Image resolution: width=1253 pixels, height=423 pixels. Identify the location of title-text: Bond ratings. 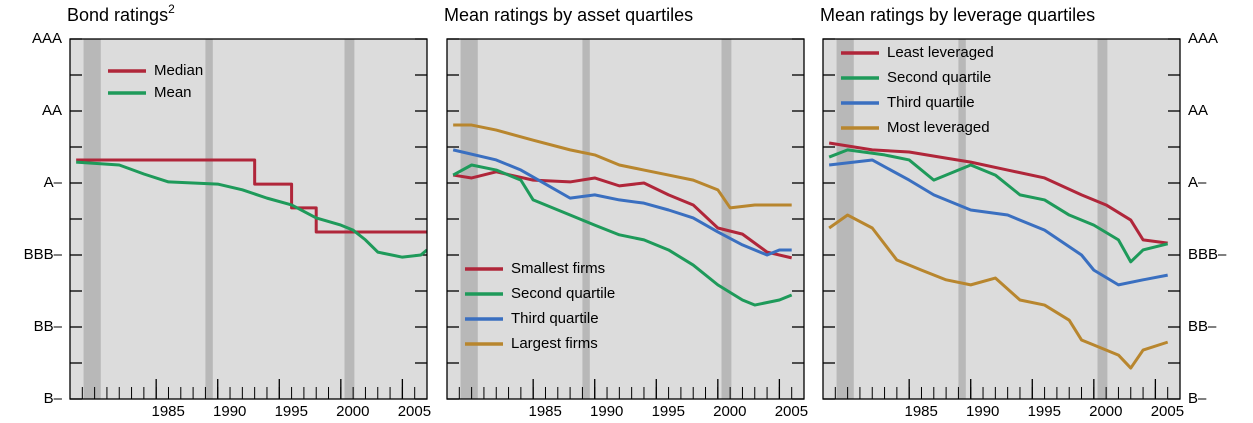
(117, 15).